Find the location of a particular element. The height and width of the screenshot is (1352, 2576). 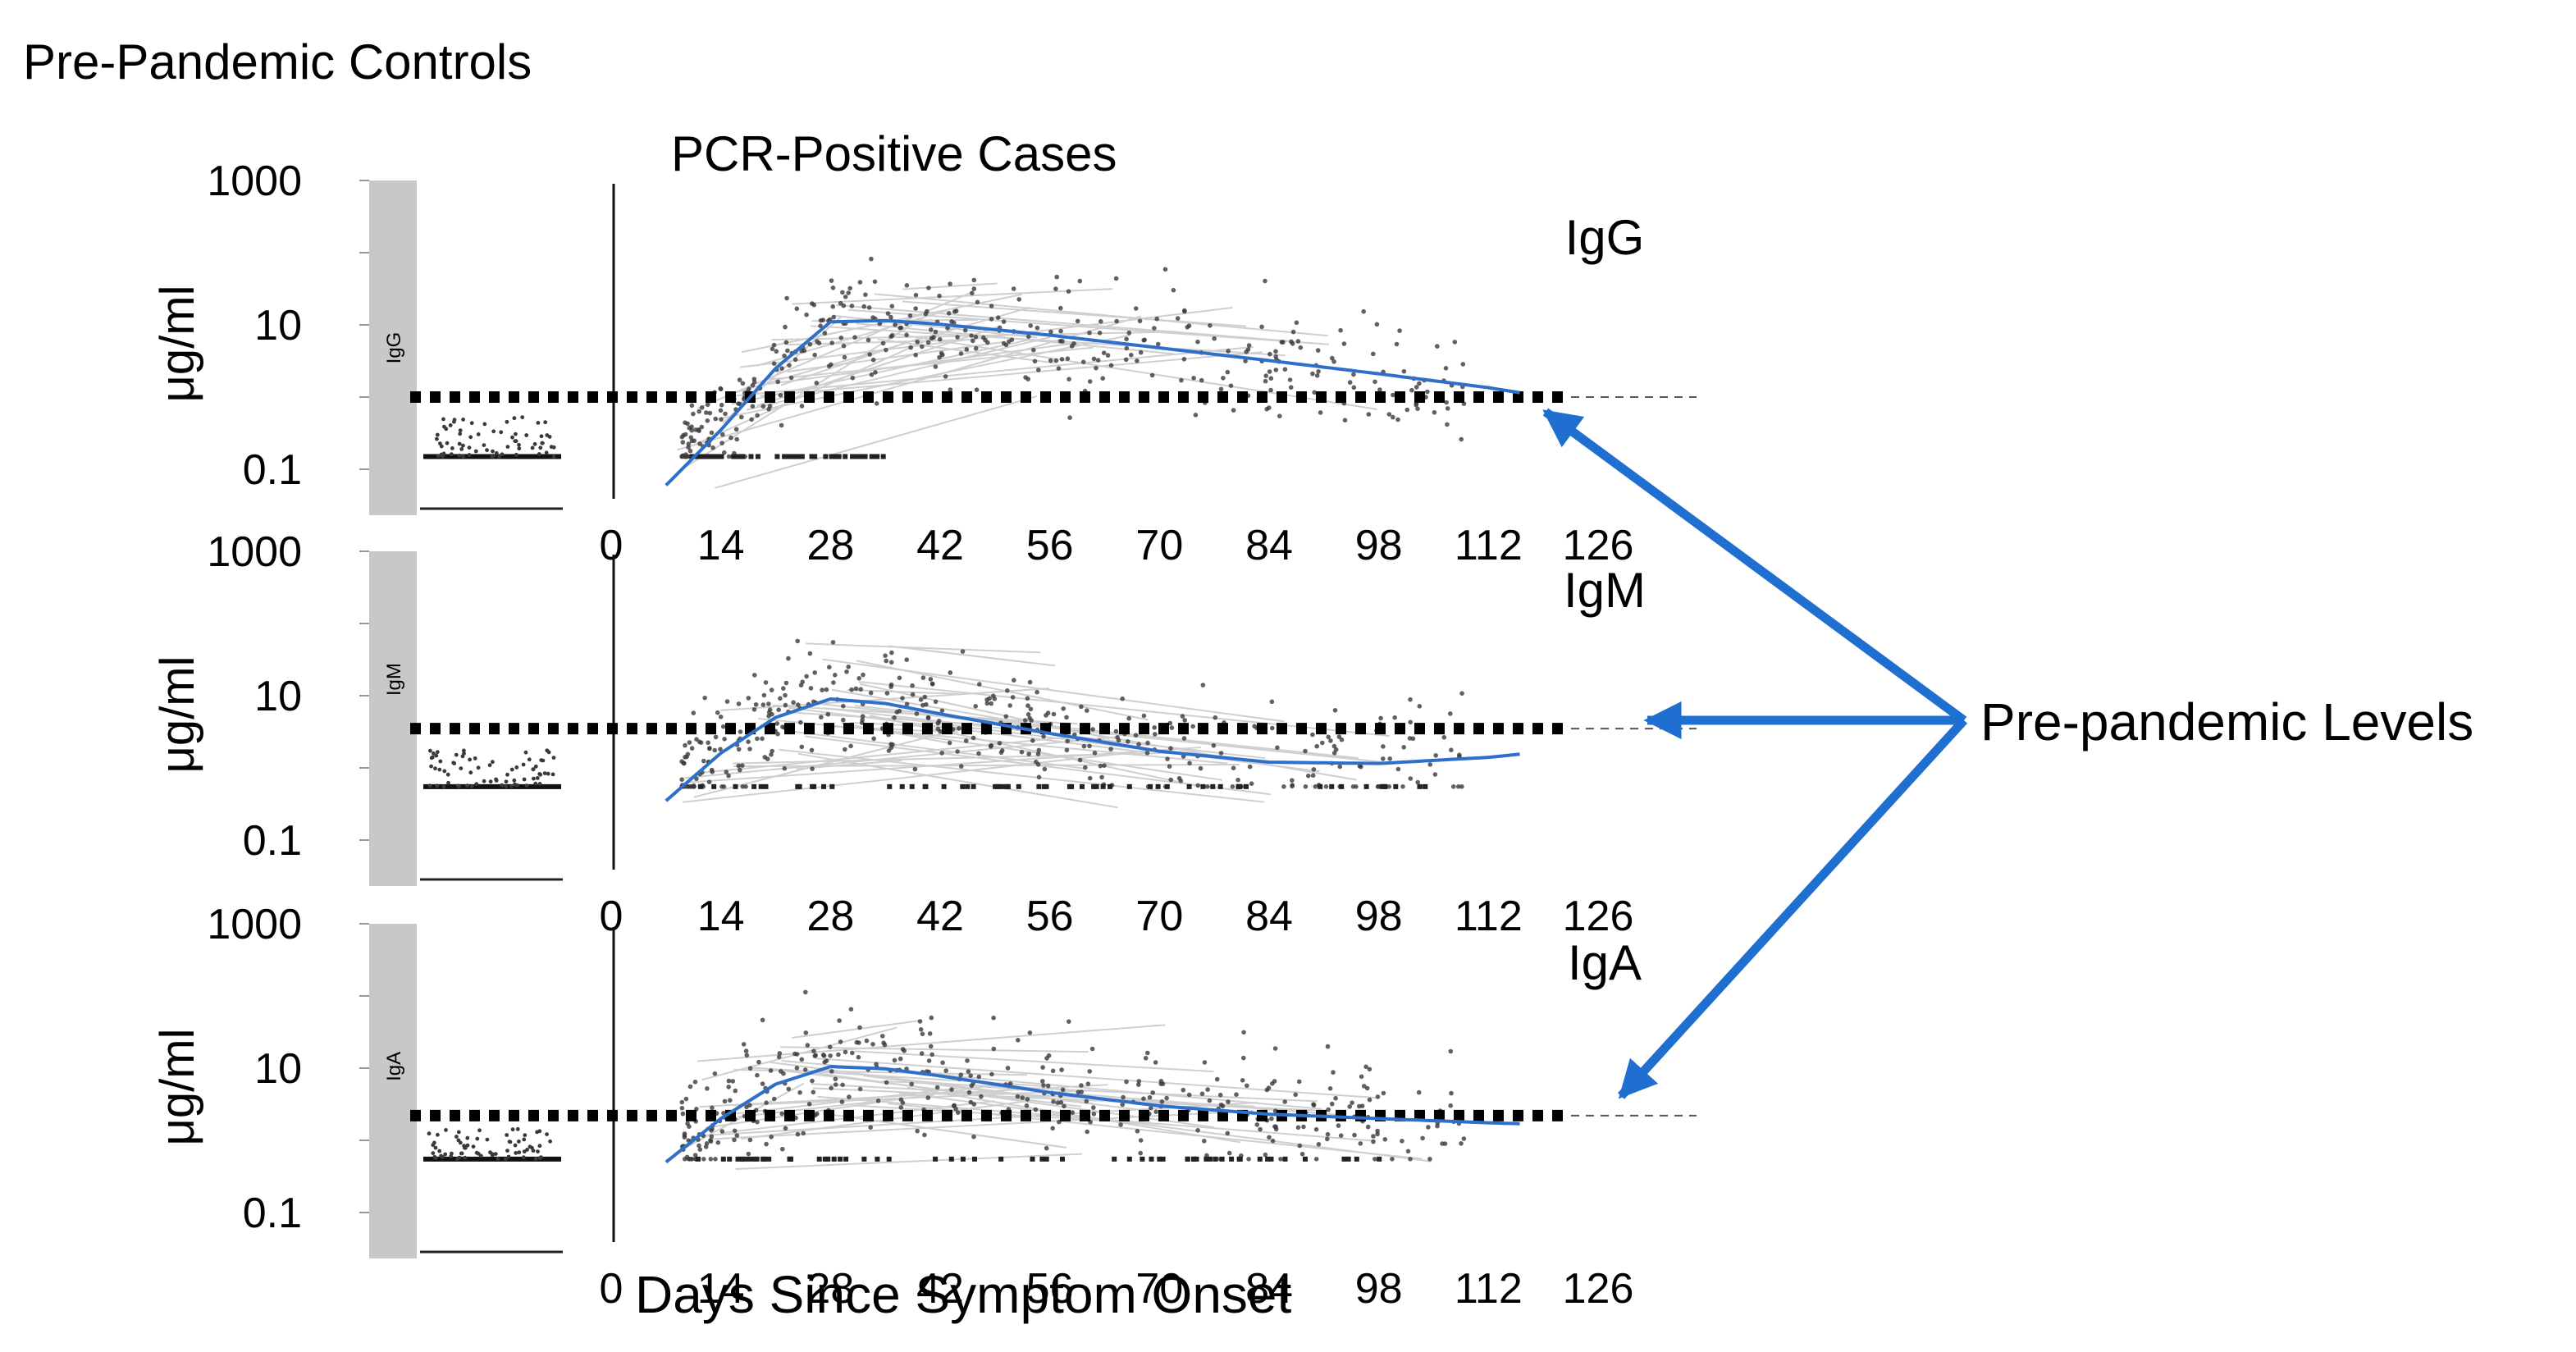

y-tick-label: 10 is located at coordinates (278, 696).